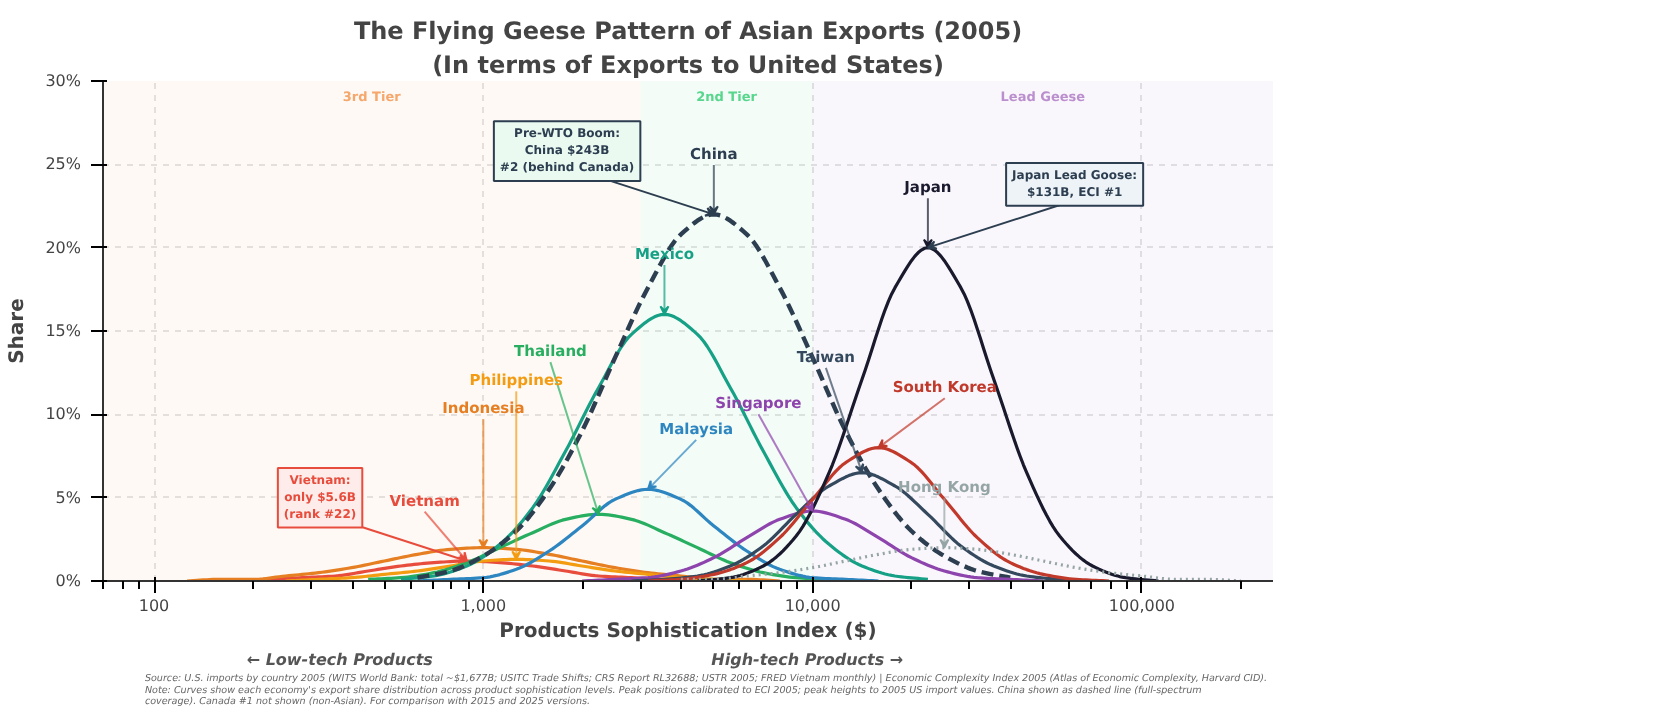  Describe the element at coordinates (688, 632) in the screenshot. I see `x-axis-title: Products Sophistication Index ($)` at that location.